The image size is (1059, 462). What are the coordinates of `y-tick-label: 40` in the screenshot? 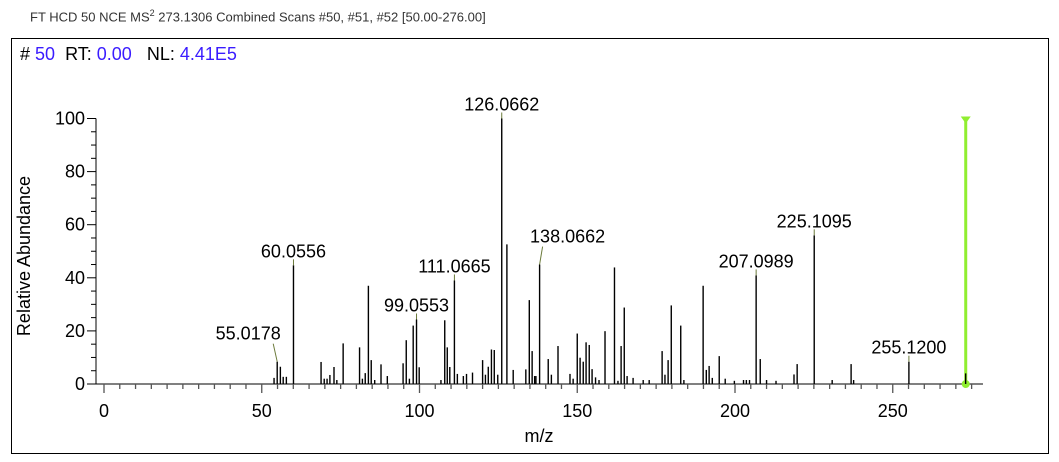 It's located at (75, 278).